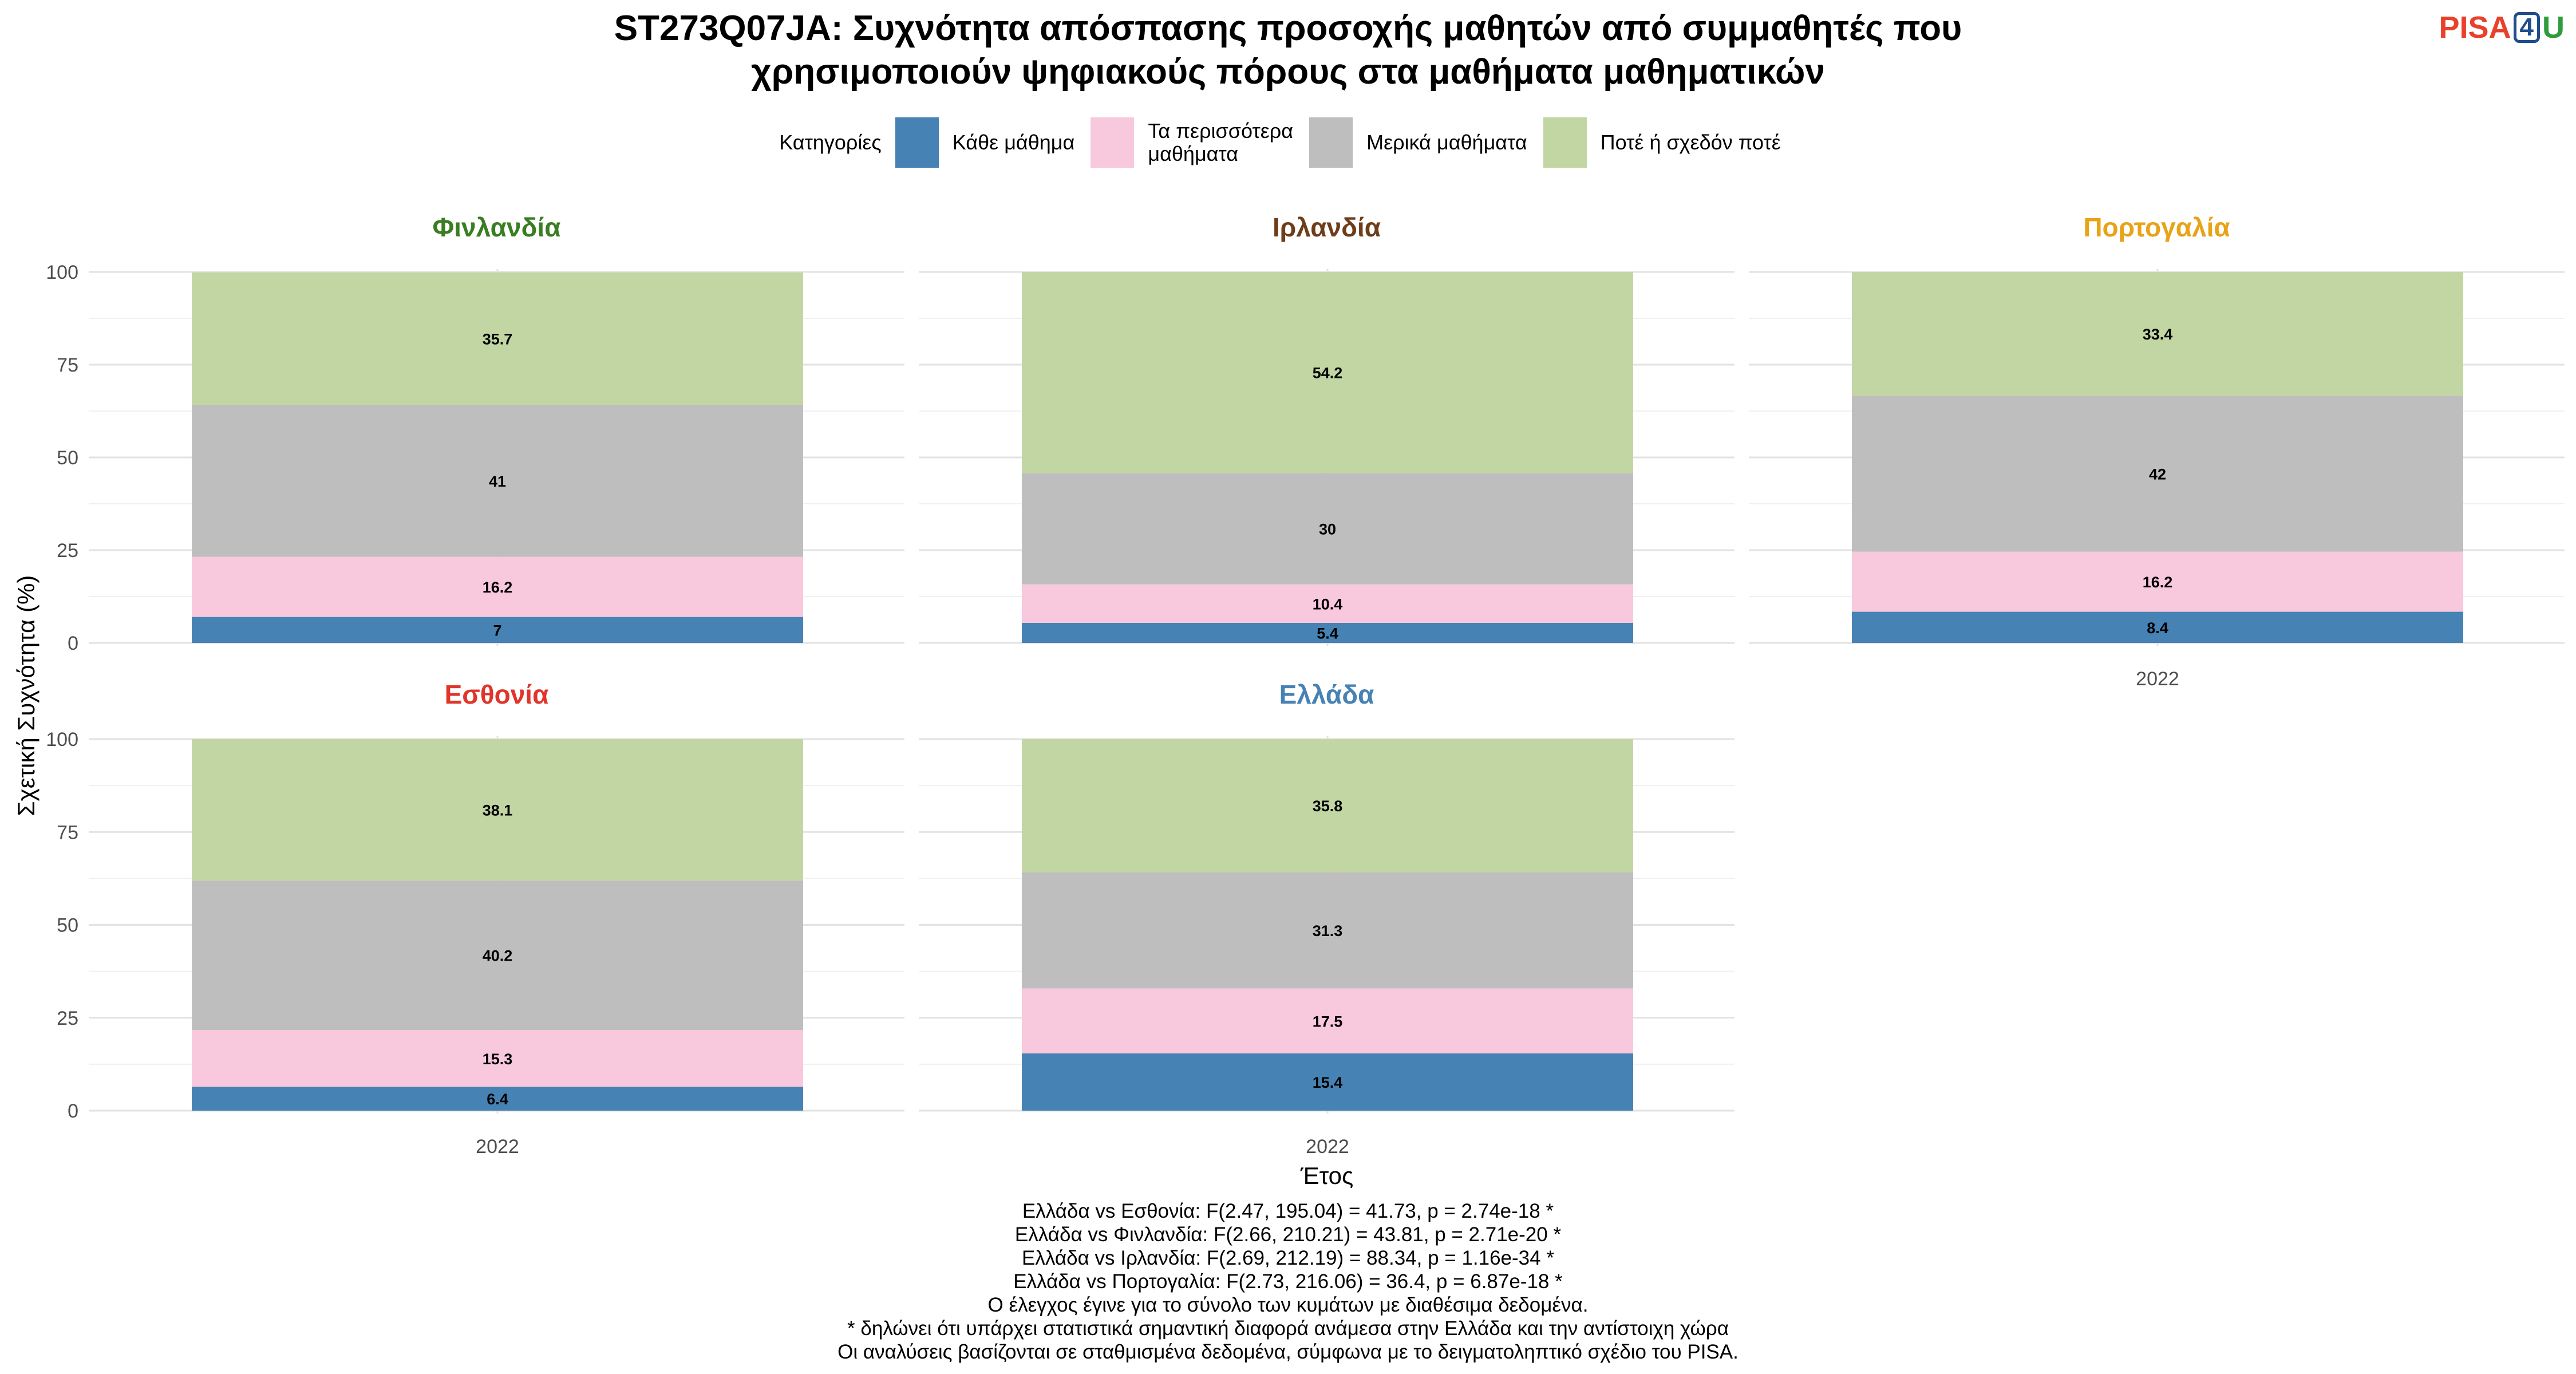  I want to click on legend-item-most-lessons: Τα περισσότερα μαθήματα, so click(1192, 142).